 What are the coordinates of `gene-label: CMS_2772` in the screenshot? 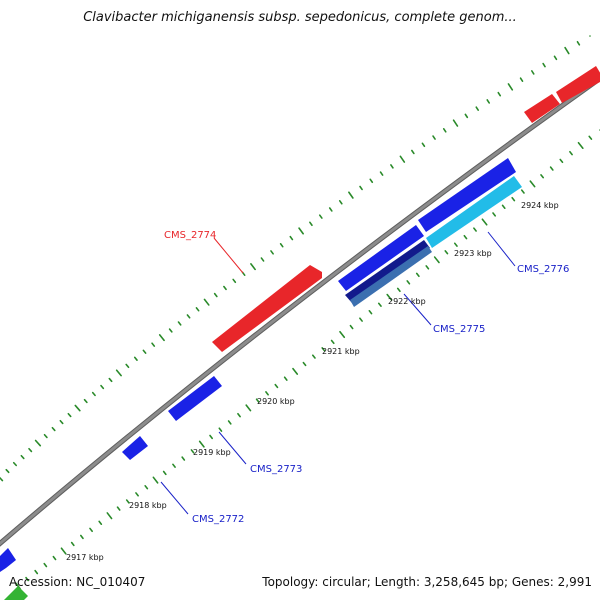 It's located at (218, 519).